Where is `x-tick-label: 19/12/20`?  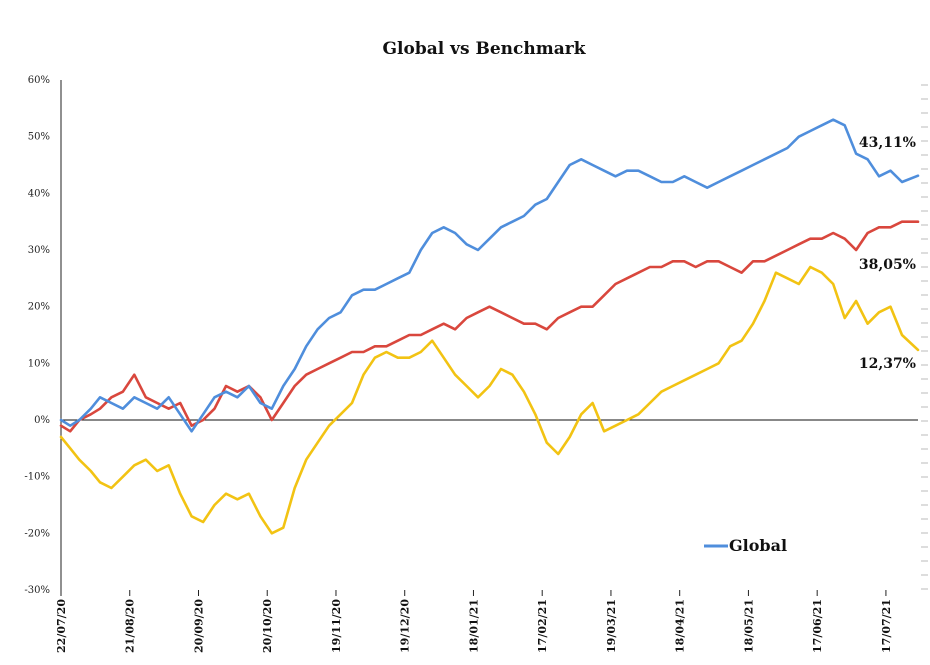
x-tick-label: 19/12/20 is located at coordinates (405, 626).